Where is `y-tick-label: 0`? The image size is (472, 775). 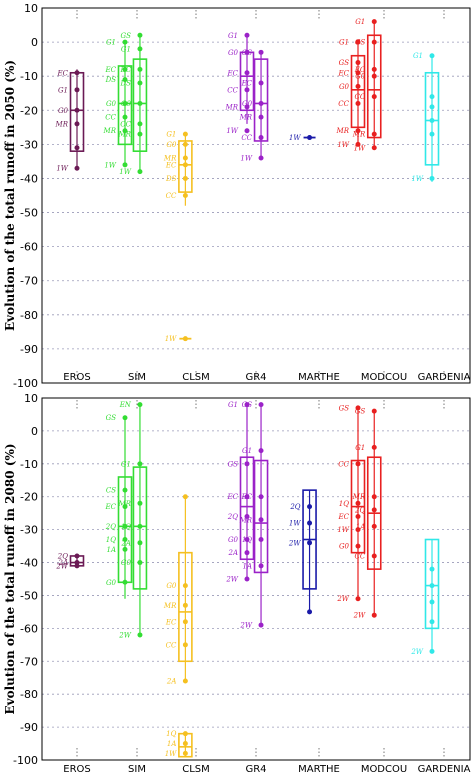
y-tick-label: 0 is located at coordinates (34, 42).